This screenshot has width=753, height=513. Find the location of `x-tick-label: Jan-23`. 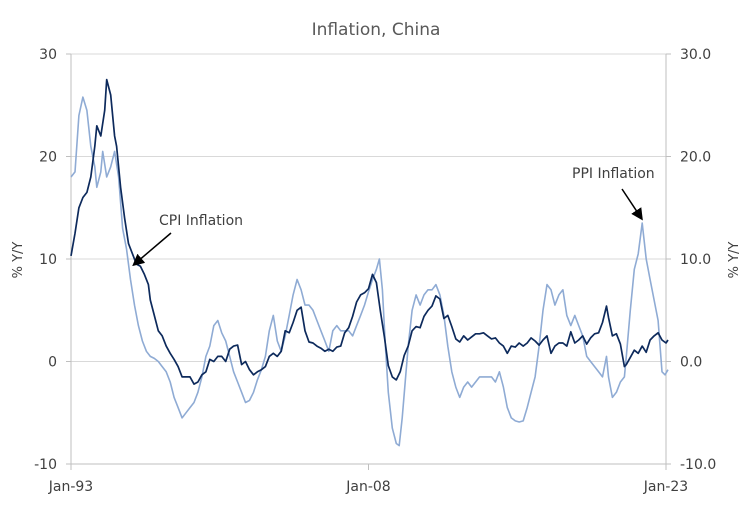

x-tick-label: Jan-23 is located at coordinates (665, 487).